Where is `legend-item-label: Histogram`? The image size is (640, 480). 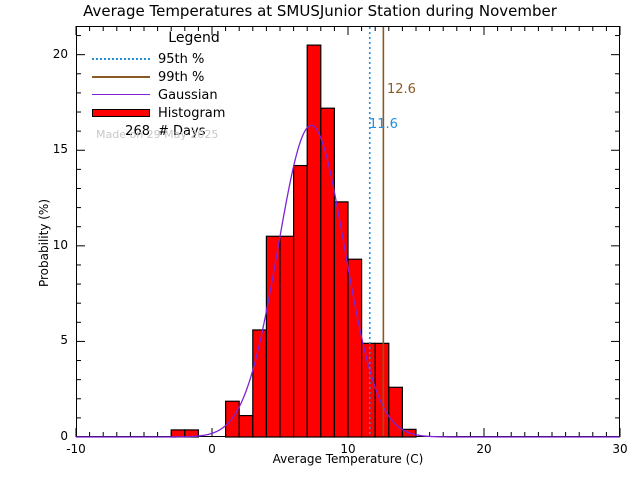 legend-item-label: Histogram is located at coordinates (192, 113).